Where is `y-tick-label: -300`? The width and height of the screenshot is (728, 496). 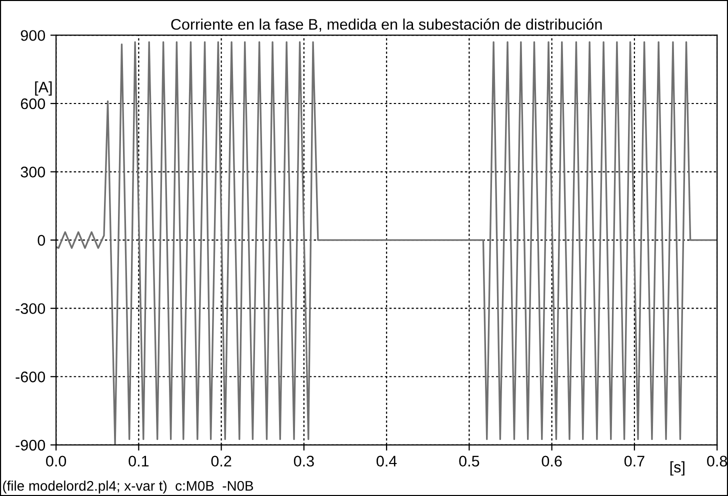 y-tick-label: -300 is located at coordinates (31, 308).